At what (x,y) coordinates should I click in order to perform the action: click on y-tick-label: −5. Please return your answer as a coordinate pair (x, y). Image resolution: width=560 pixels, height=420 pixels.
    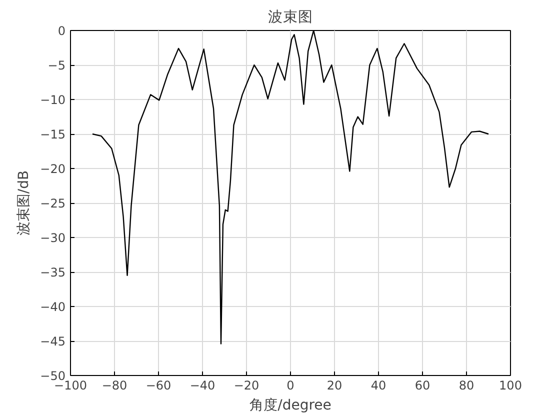
    Looking at the image, I should click on (57, 65).